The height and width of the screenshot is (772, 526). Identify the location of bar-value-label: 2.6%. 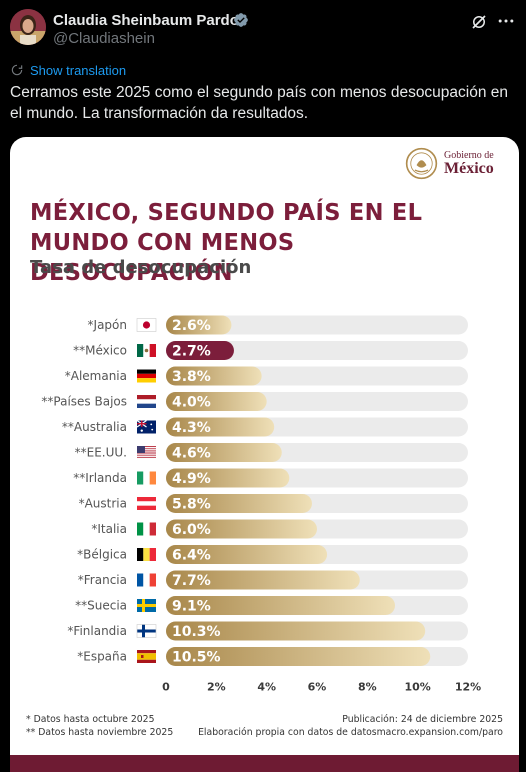
(191, 326).